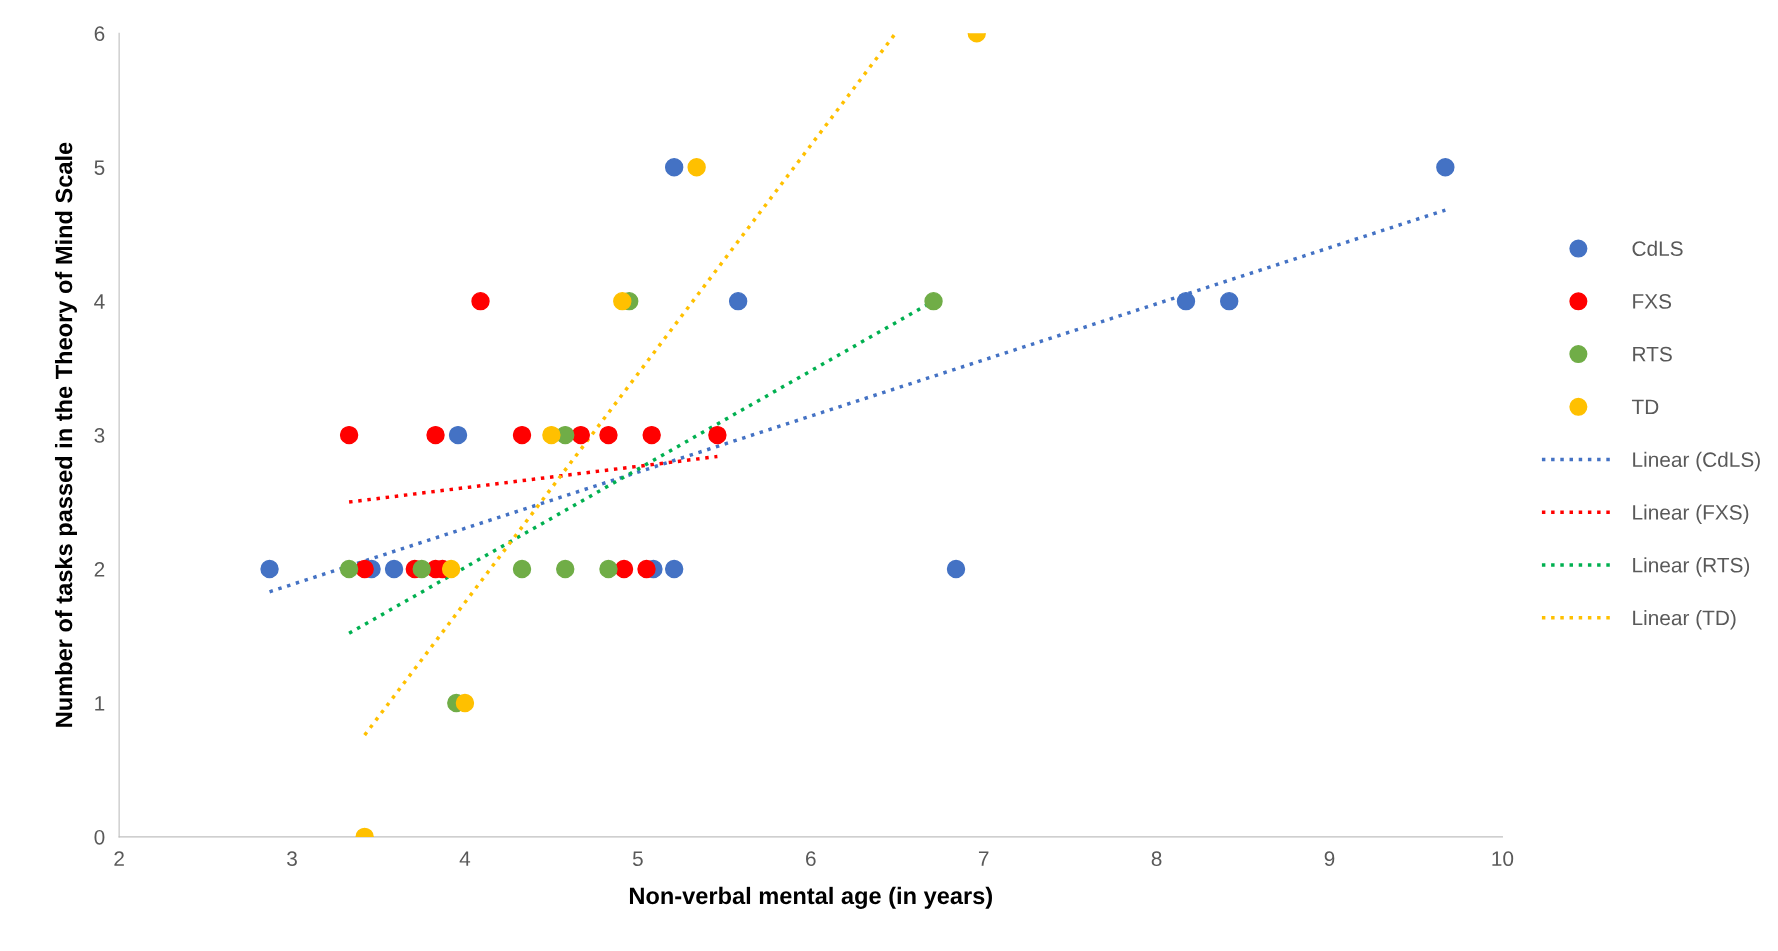 This screenshot has width=1778, height=951. What do you see at coordinates (1652, 301) in the screenshot?
I see `legend-label: FXS` at bounding box center [1652, 301].